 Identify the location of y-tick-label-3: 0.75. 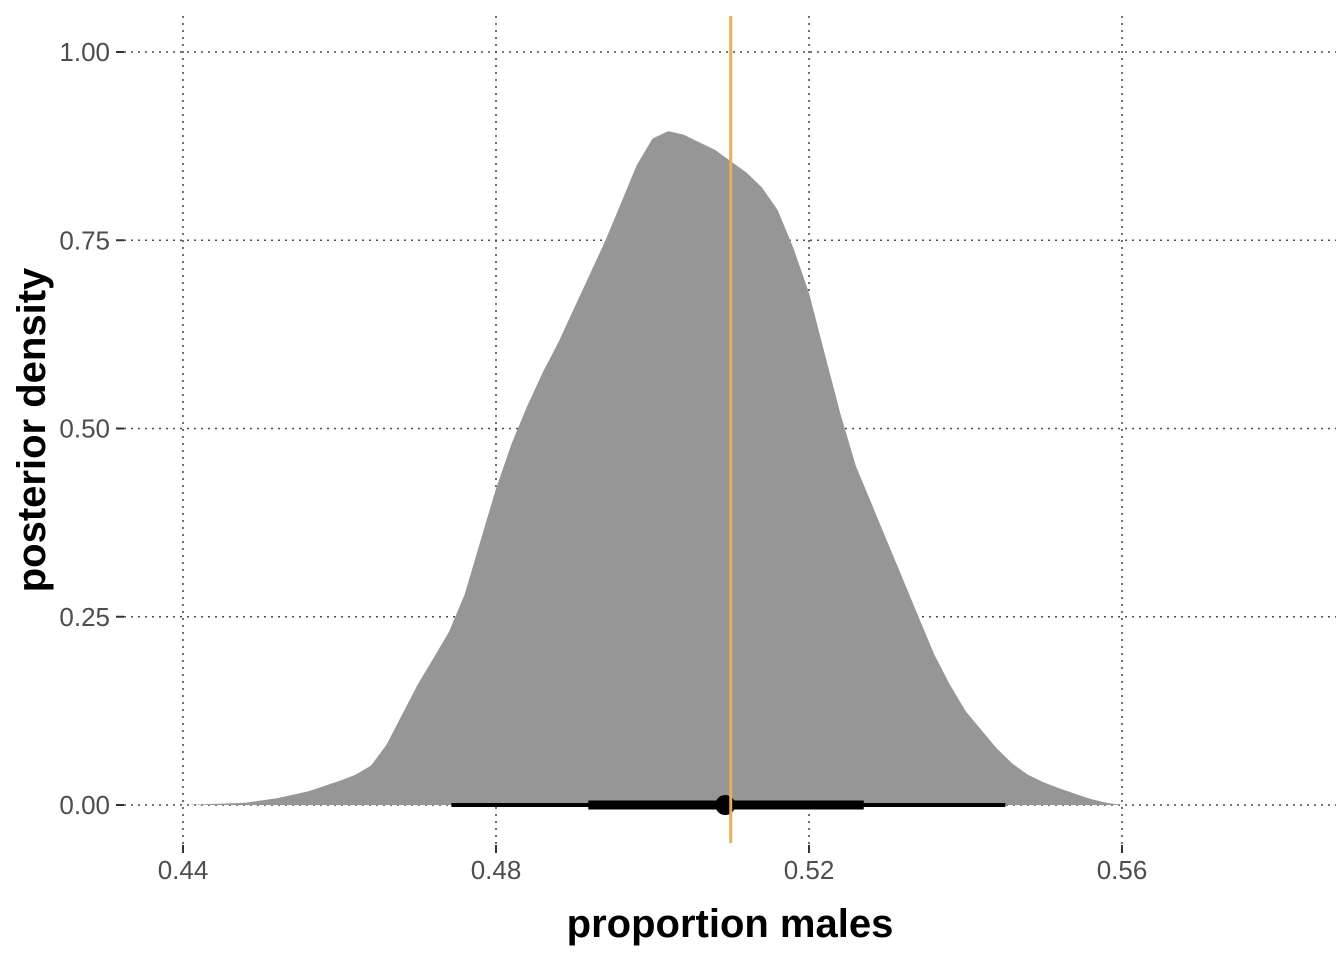
(84, 240).